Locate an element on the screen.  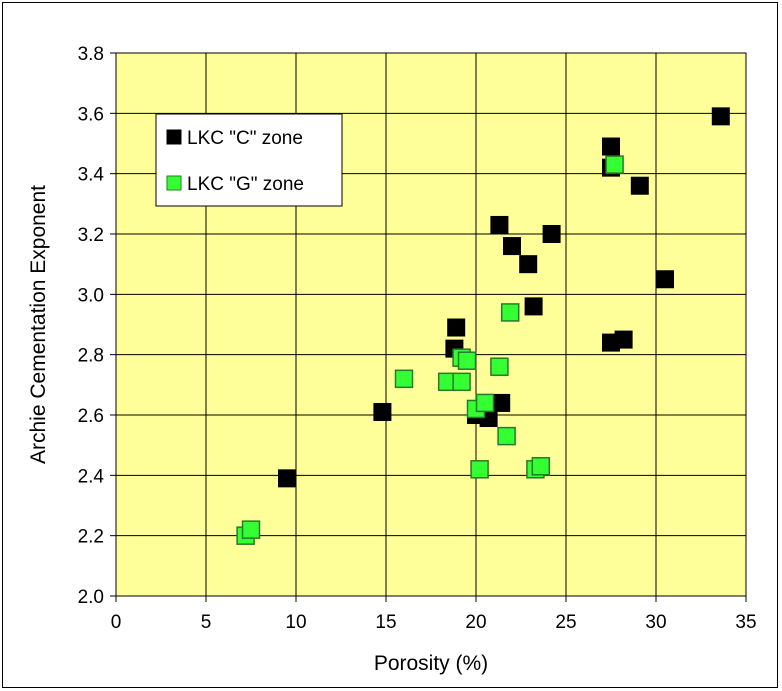
x-tick-label: 25 is located at coordinates (565, 622).